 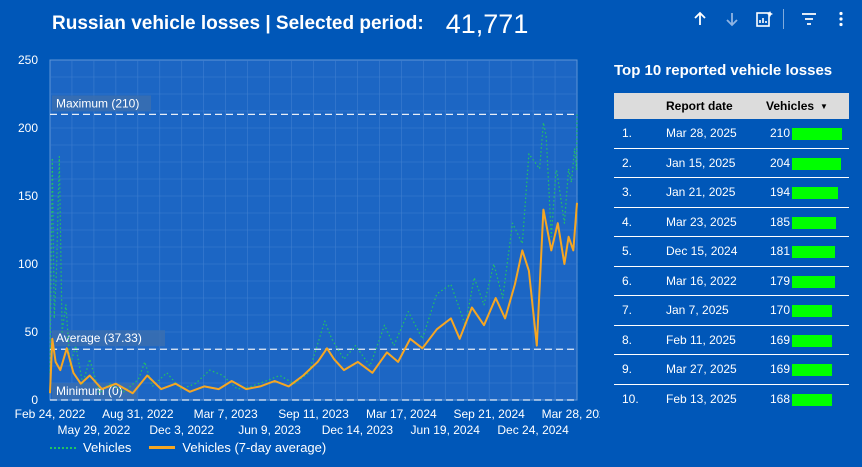 What do you see at coordinates (269, 430) in the screenshot?
I see `x-tick-label: Jun 9, 2023` at bounding box center [269, 430].